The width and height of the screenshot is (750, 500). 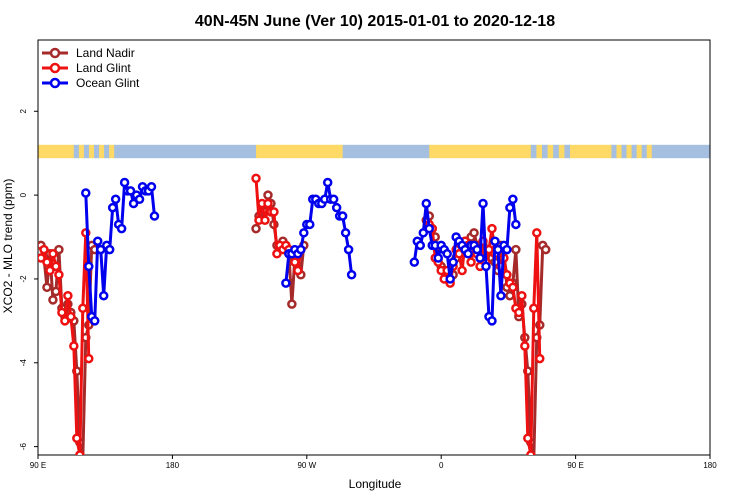 What do you see at coordinates (120, 252) in the screenshot?
I see `series-line` at bounding box center [120, 252].